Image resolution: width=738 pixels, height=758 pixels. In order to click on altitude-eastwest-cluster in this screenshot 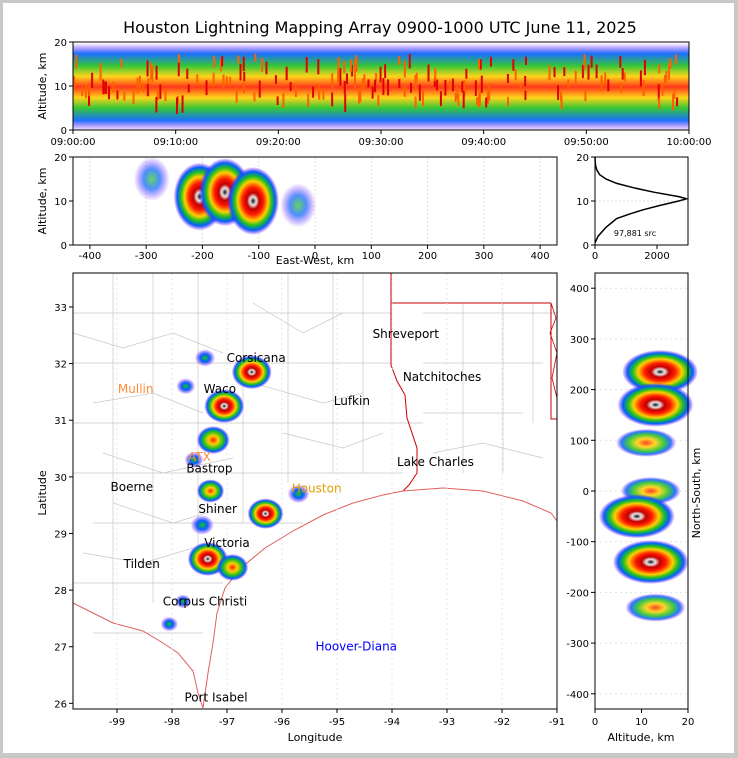, I will do `click(298, 205)`.